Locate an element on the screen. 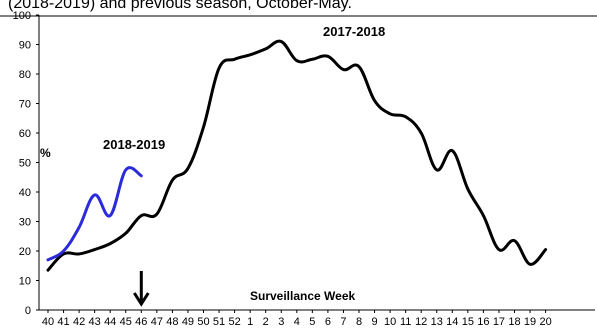  x-tick-label: 12 is located at coordinates (421, 322).